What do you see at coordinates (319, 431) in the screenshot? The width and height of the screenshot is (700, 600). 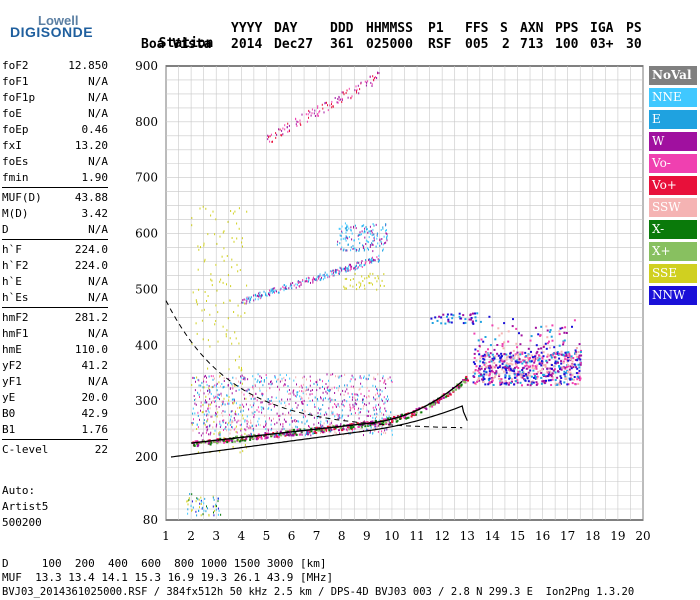 I see `real-height-profile` at bounding box center [319, 431].